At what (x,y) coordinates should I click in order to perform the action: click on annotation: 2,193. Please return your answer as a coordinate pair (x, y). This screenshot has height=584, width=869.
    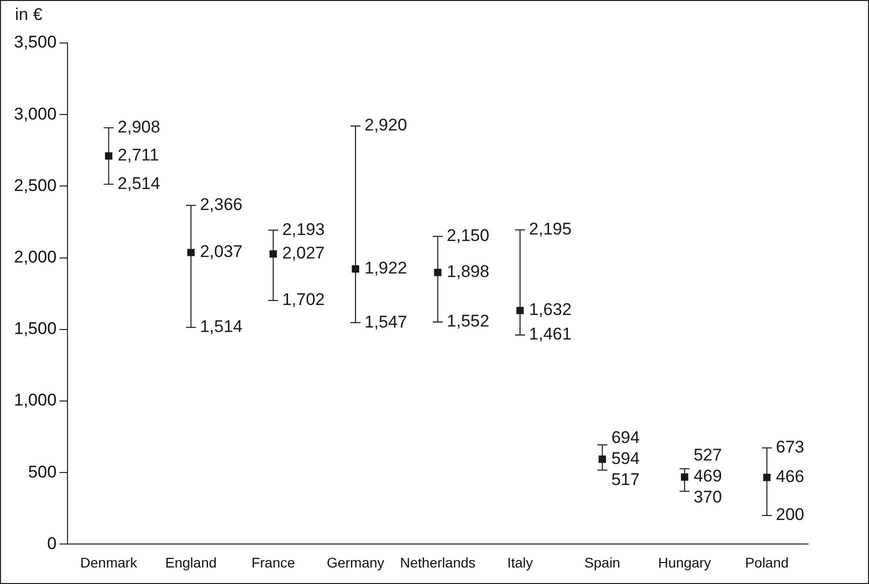
    Looking at the image, I should click on (303, 229).